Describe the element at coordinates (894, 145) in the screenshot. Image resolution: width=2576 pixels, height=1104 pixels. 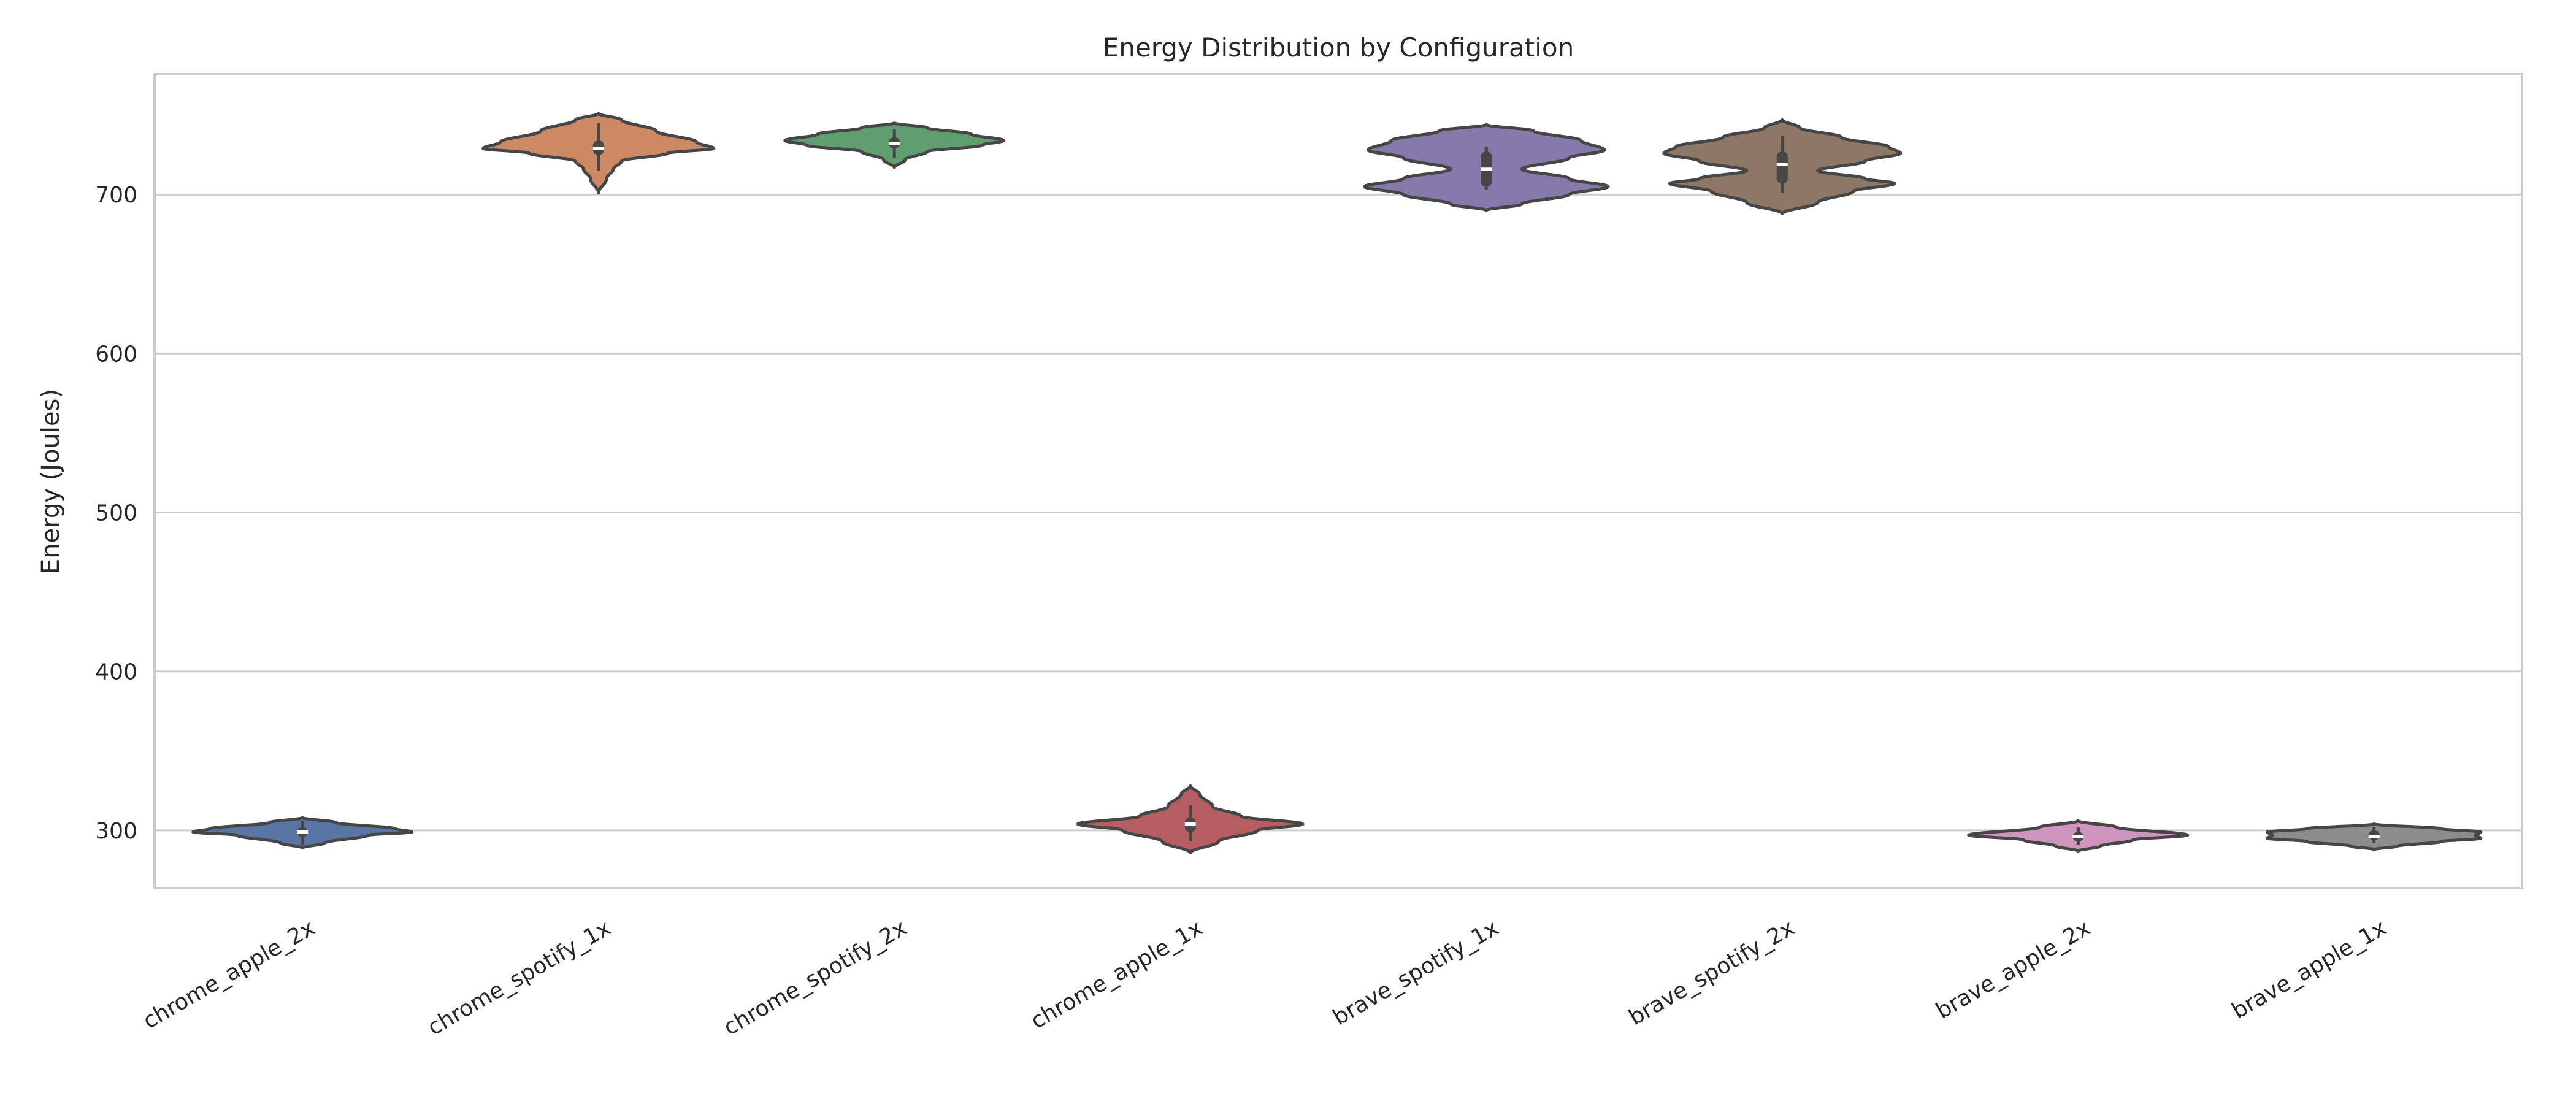
I see `violin-chrome_spotify_2x` at that location.